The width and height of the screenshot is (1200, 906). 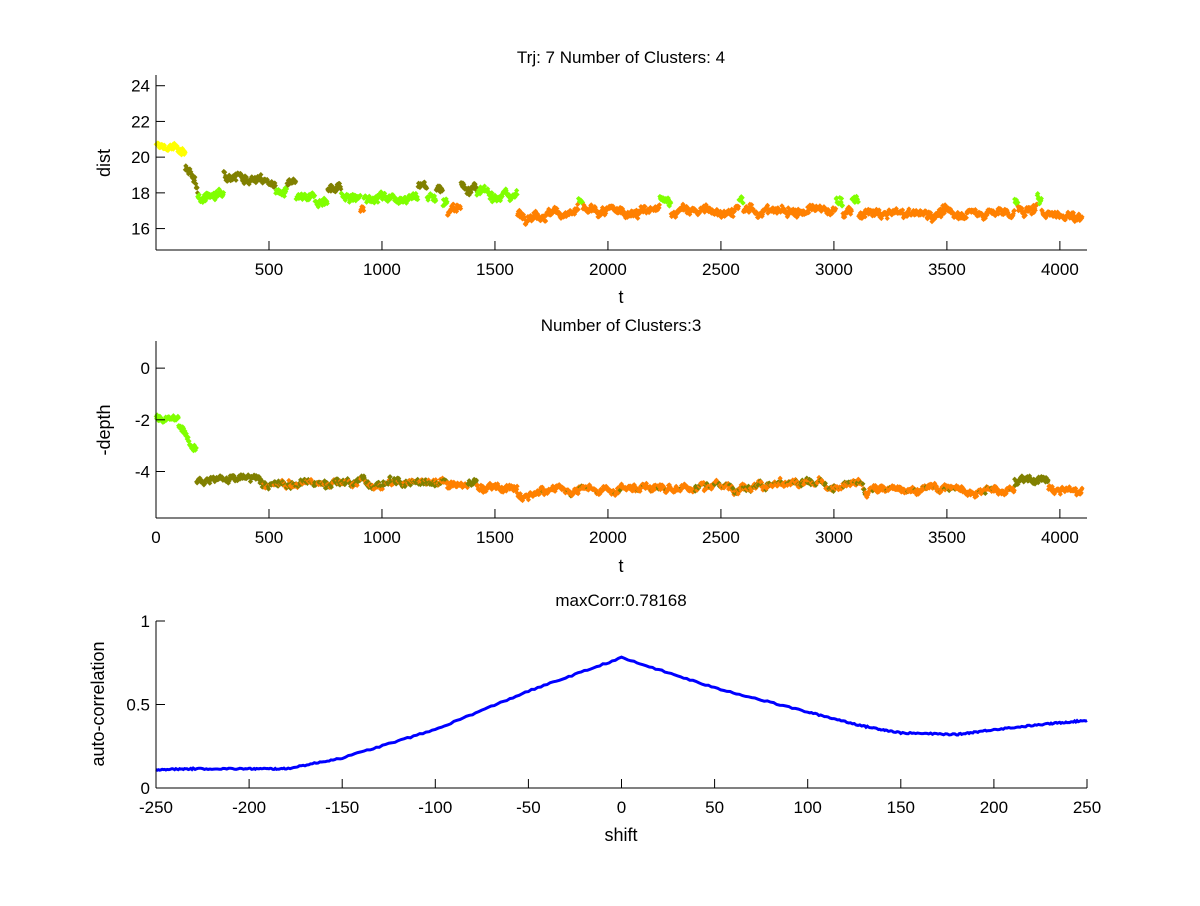 I want to click on plot-title: Number of Clusters:3, so click(x=621, y=325).